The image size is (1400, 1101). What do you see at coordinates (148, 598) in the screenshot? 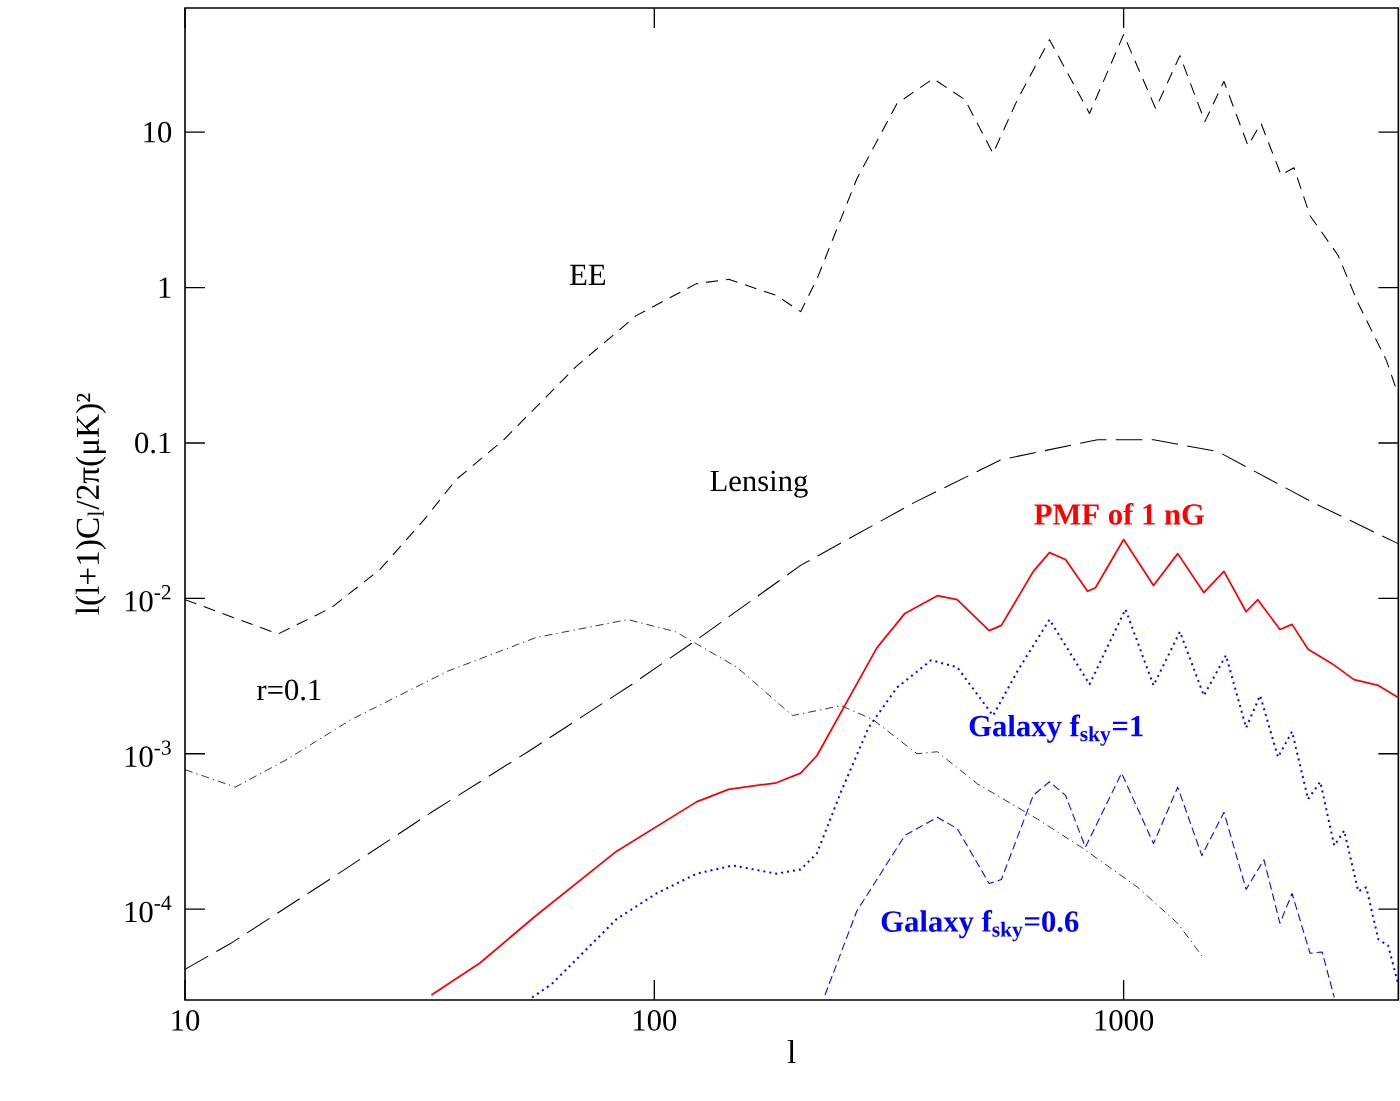
I see `y-tick-label: 10$^{-2}$` at bounding box center [148, 598].